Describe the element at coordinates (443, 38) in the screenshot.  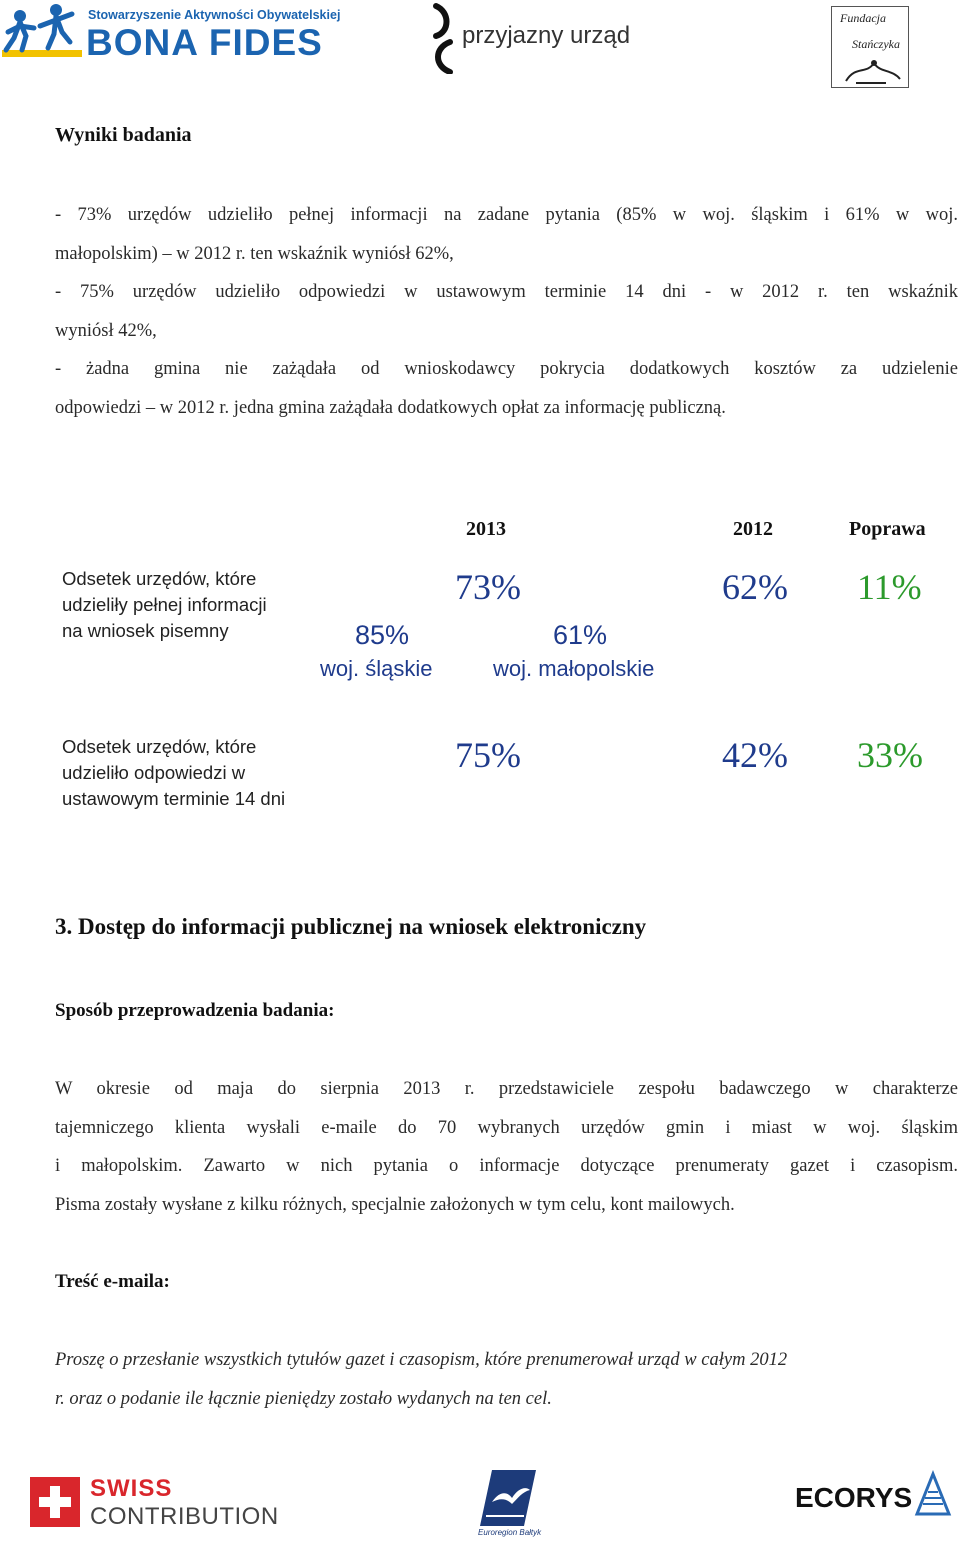
I see `przyjazny-urzad-mark-icon` at that location.